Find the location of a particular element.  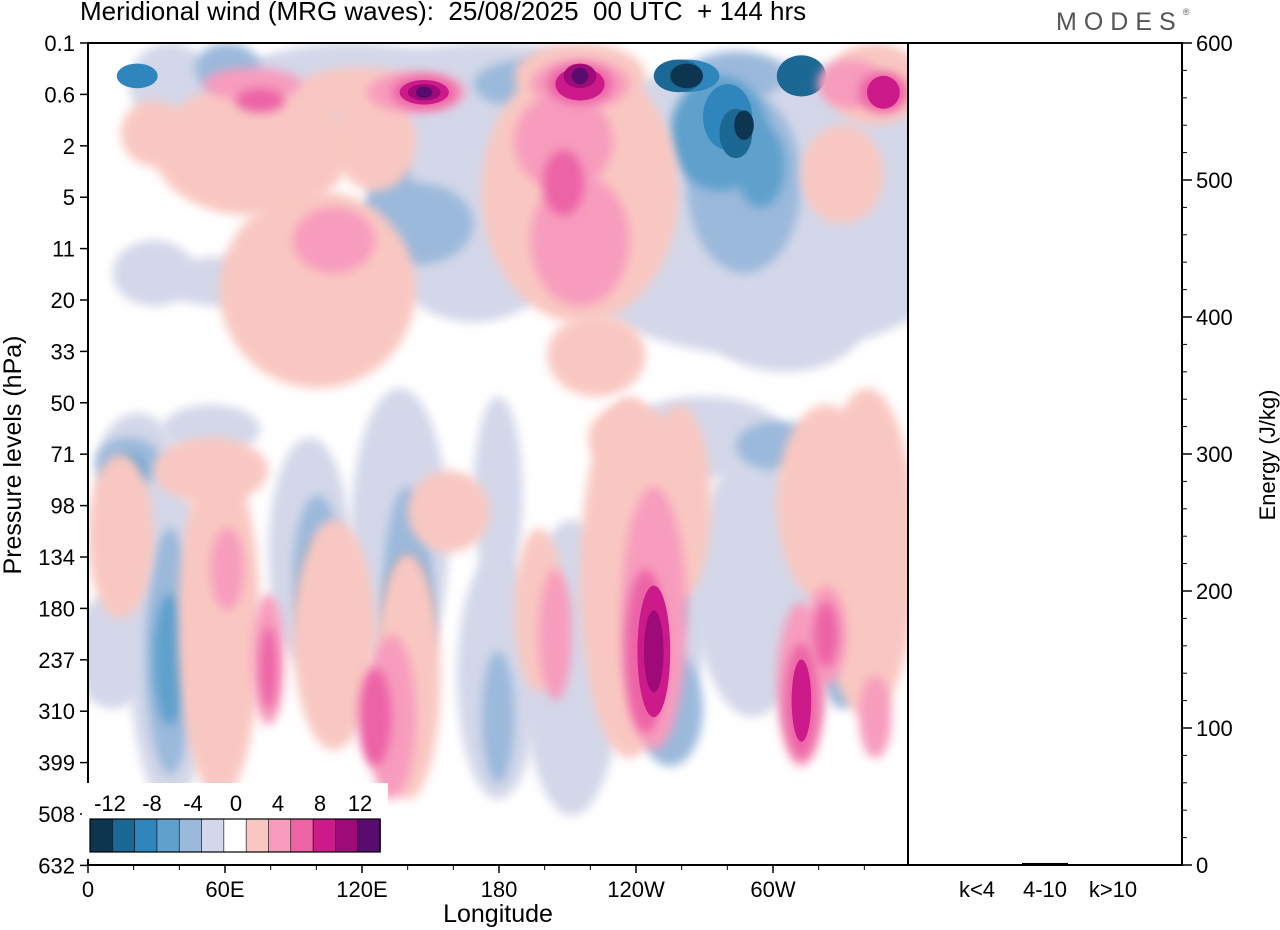

colorbar-label: -8 is located at coordinates (152, 803).